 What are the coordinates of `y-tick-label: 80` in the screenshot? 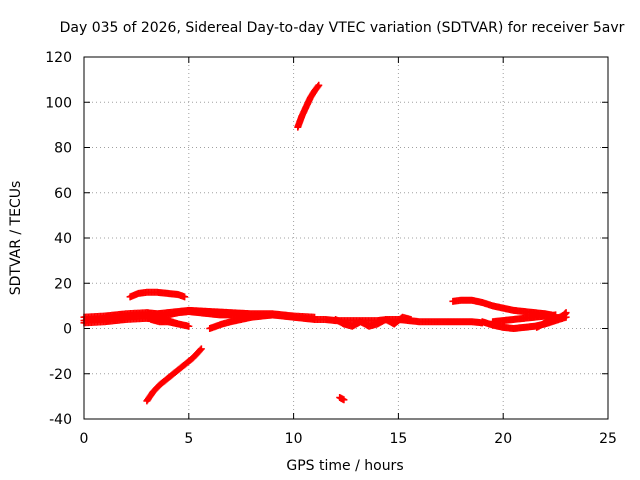 It's located at (63, 149).